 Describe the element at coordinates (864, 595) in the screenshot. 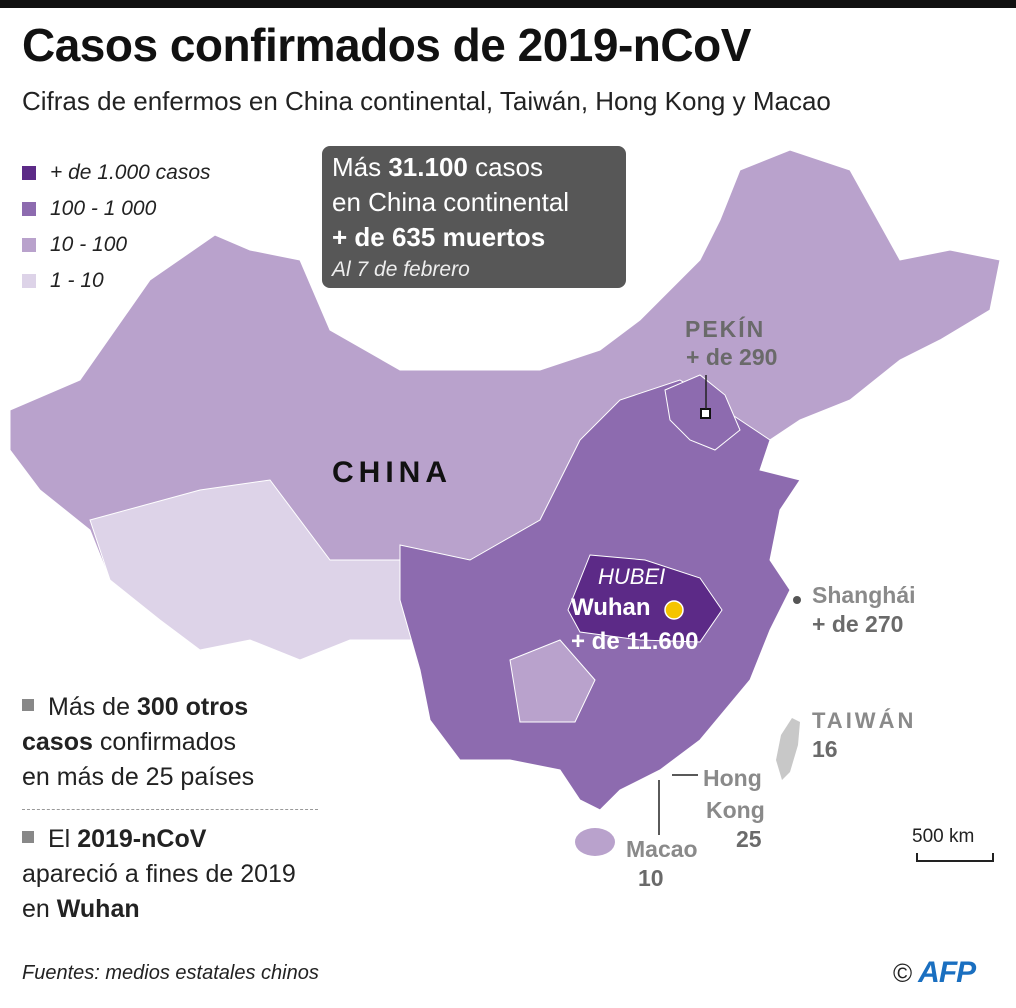

I see `label-shanghai: Shanghái` at that location.